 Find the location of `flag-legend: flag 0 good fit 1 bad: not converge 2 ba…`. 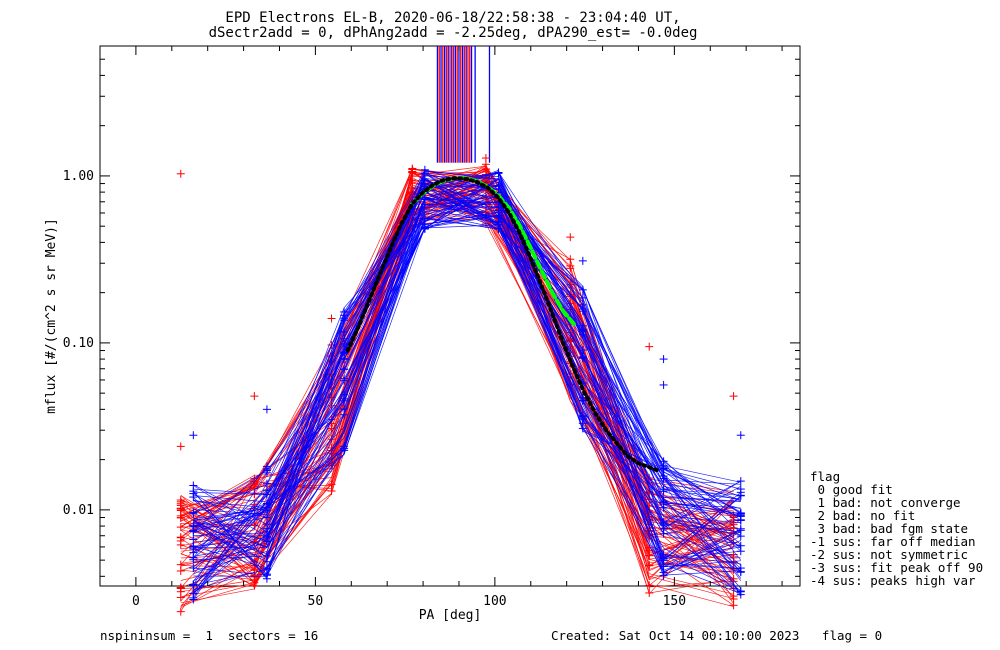

flag-legend: flag 0 good fit 1 bad: not converge 2 ba… is located at coordinates (896, 528).